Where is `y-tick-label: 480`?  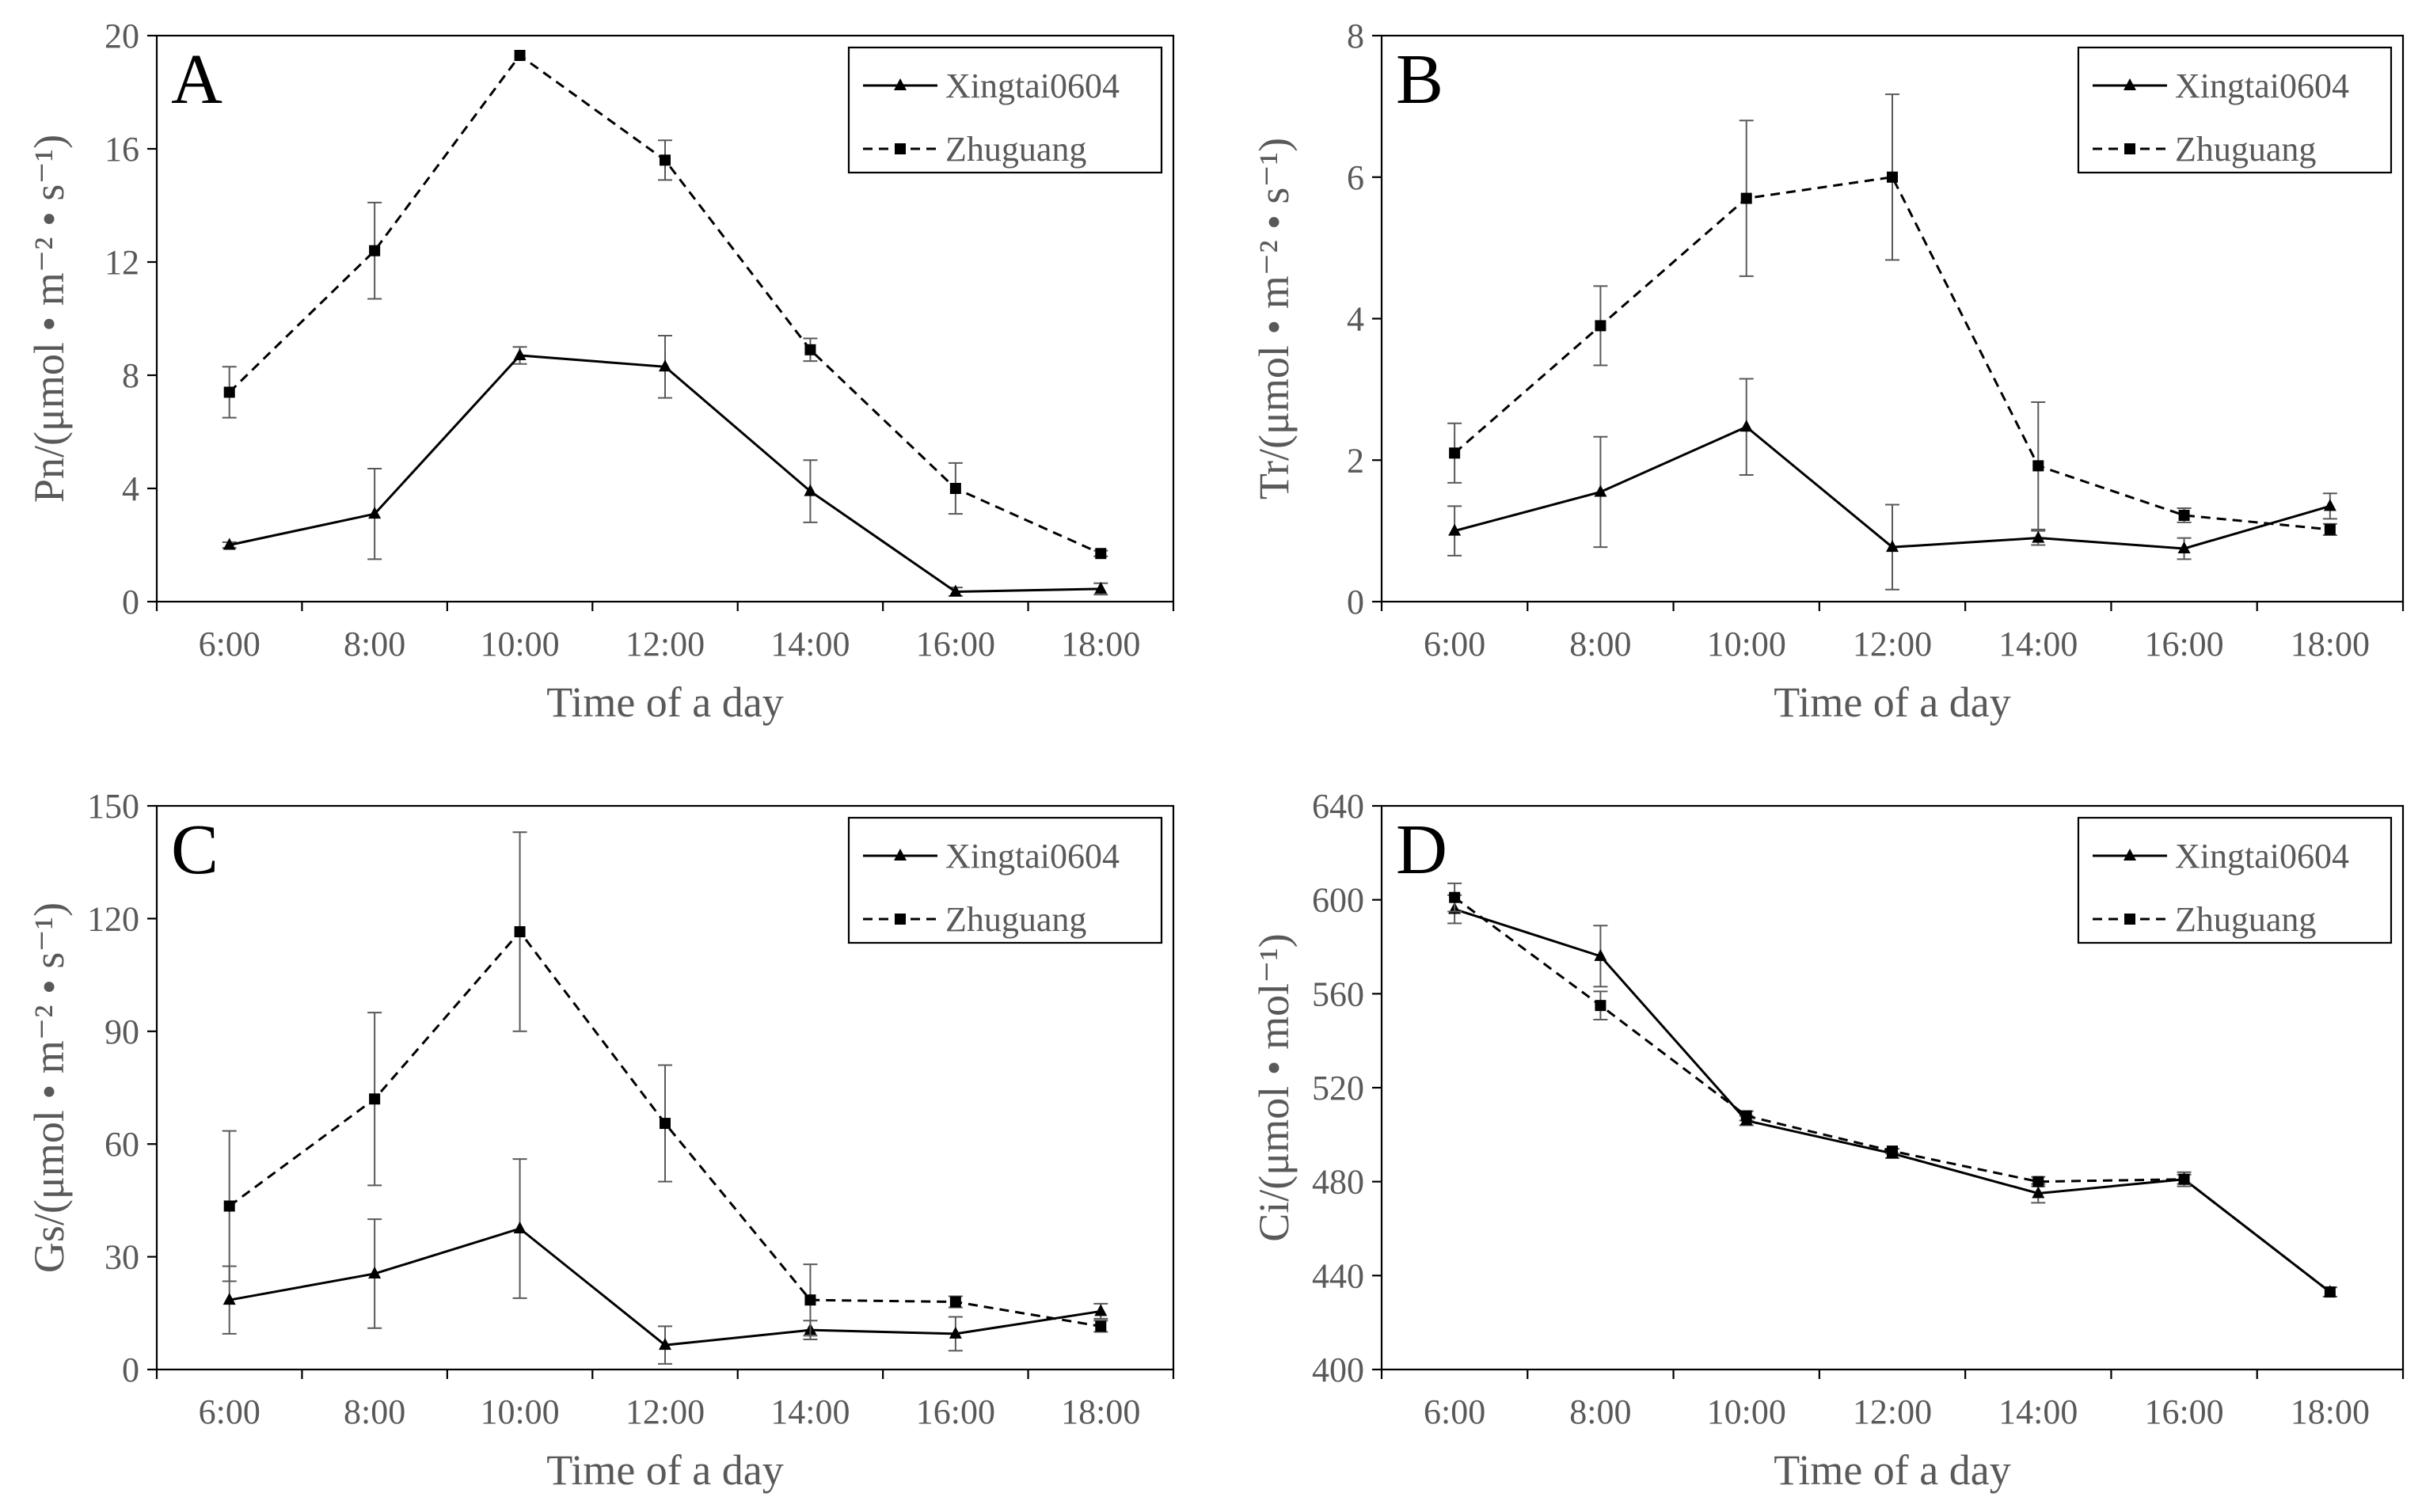 y-tick-label: 480 is located at coordinates (1338, 1182).